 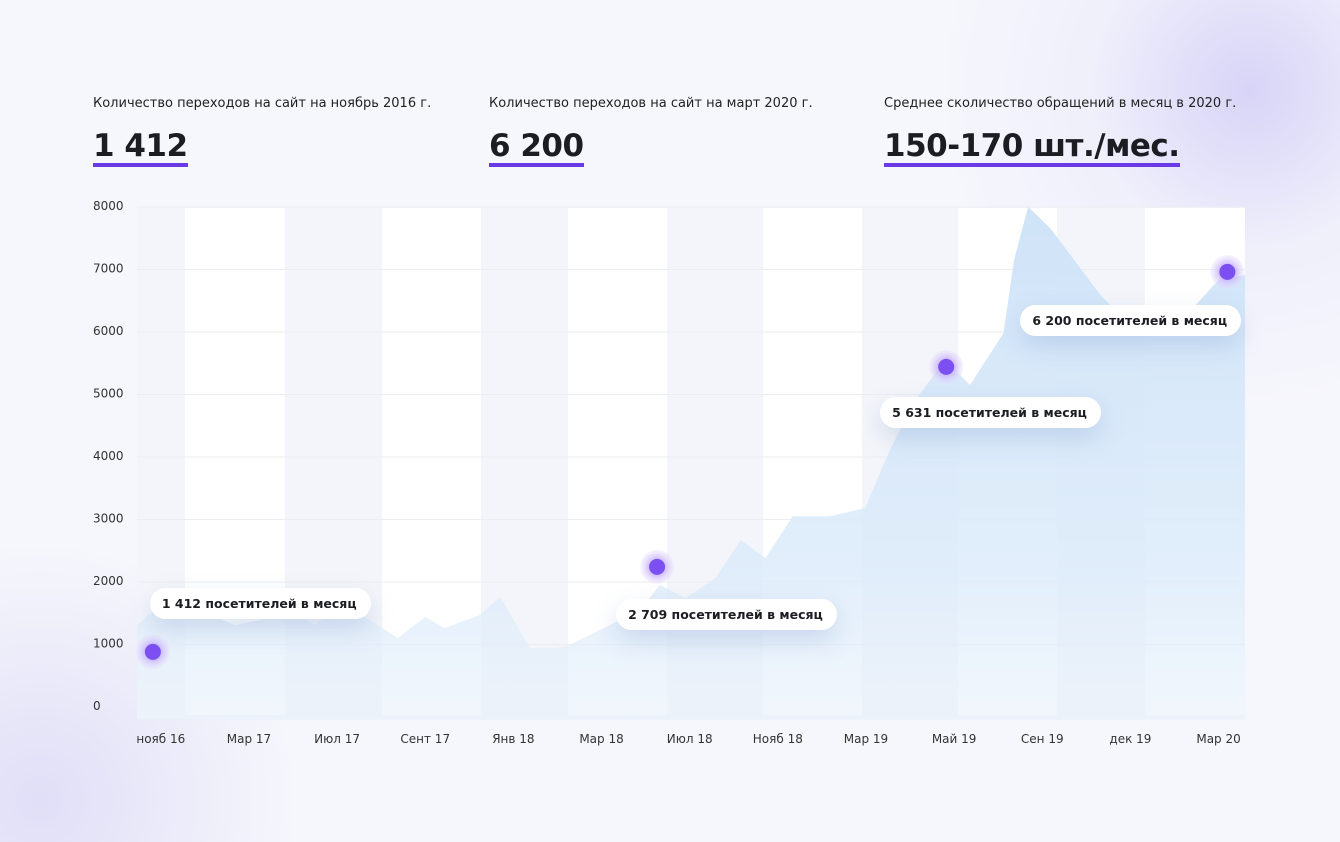 I want to click on x-tick-label: Сент 17, so click(x=425, y=739).